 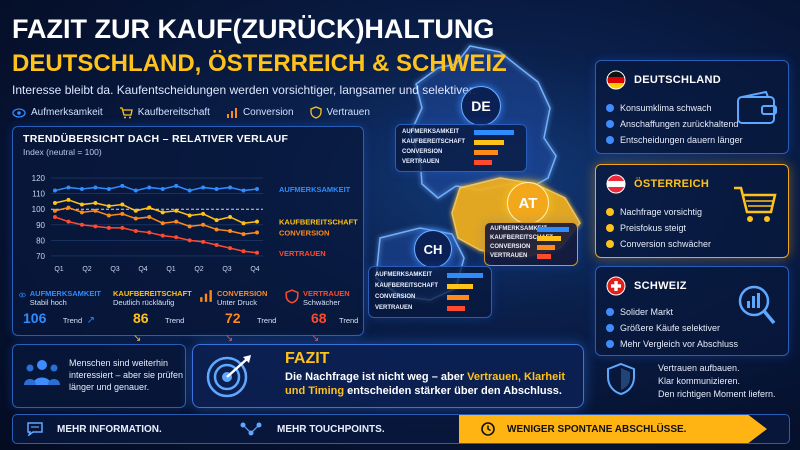 What do you see at coordinates (39, 178) in the screenshot?
I see `y-tick-label: 120` at bounding box center [39, 178].